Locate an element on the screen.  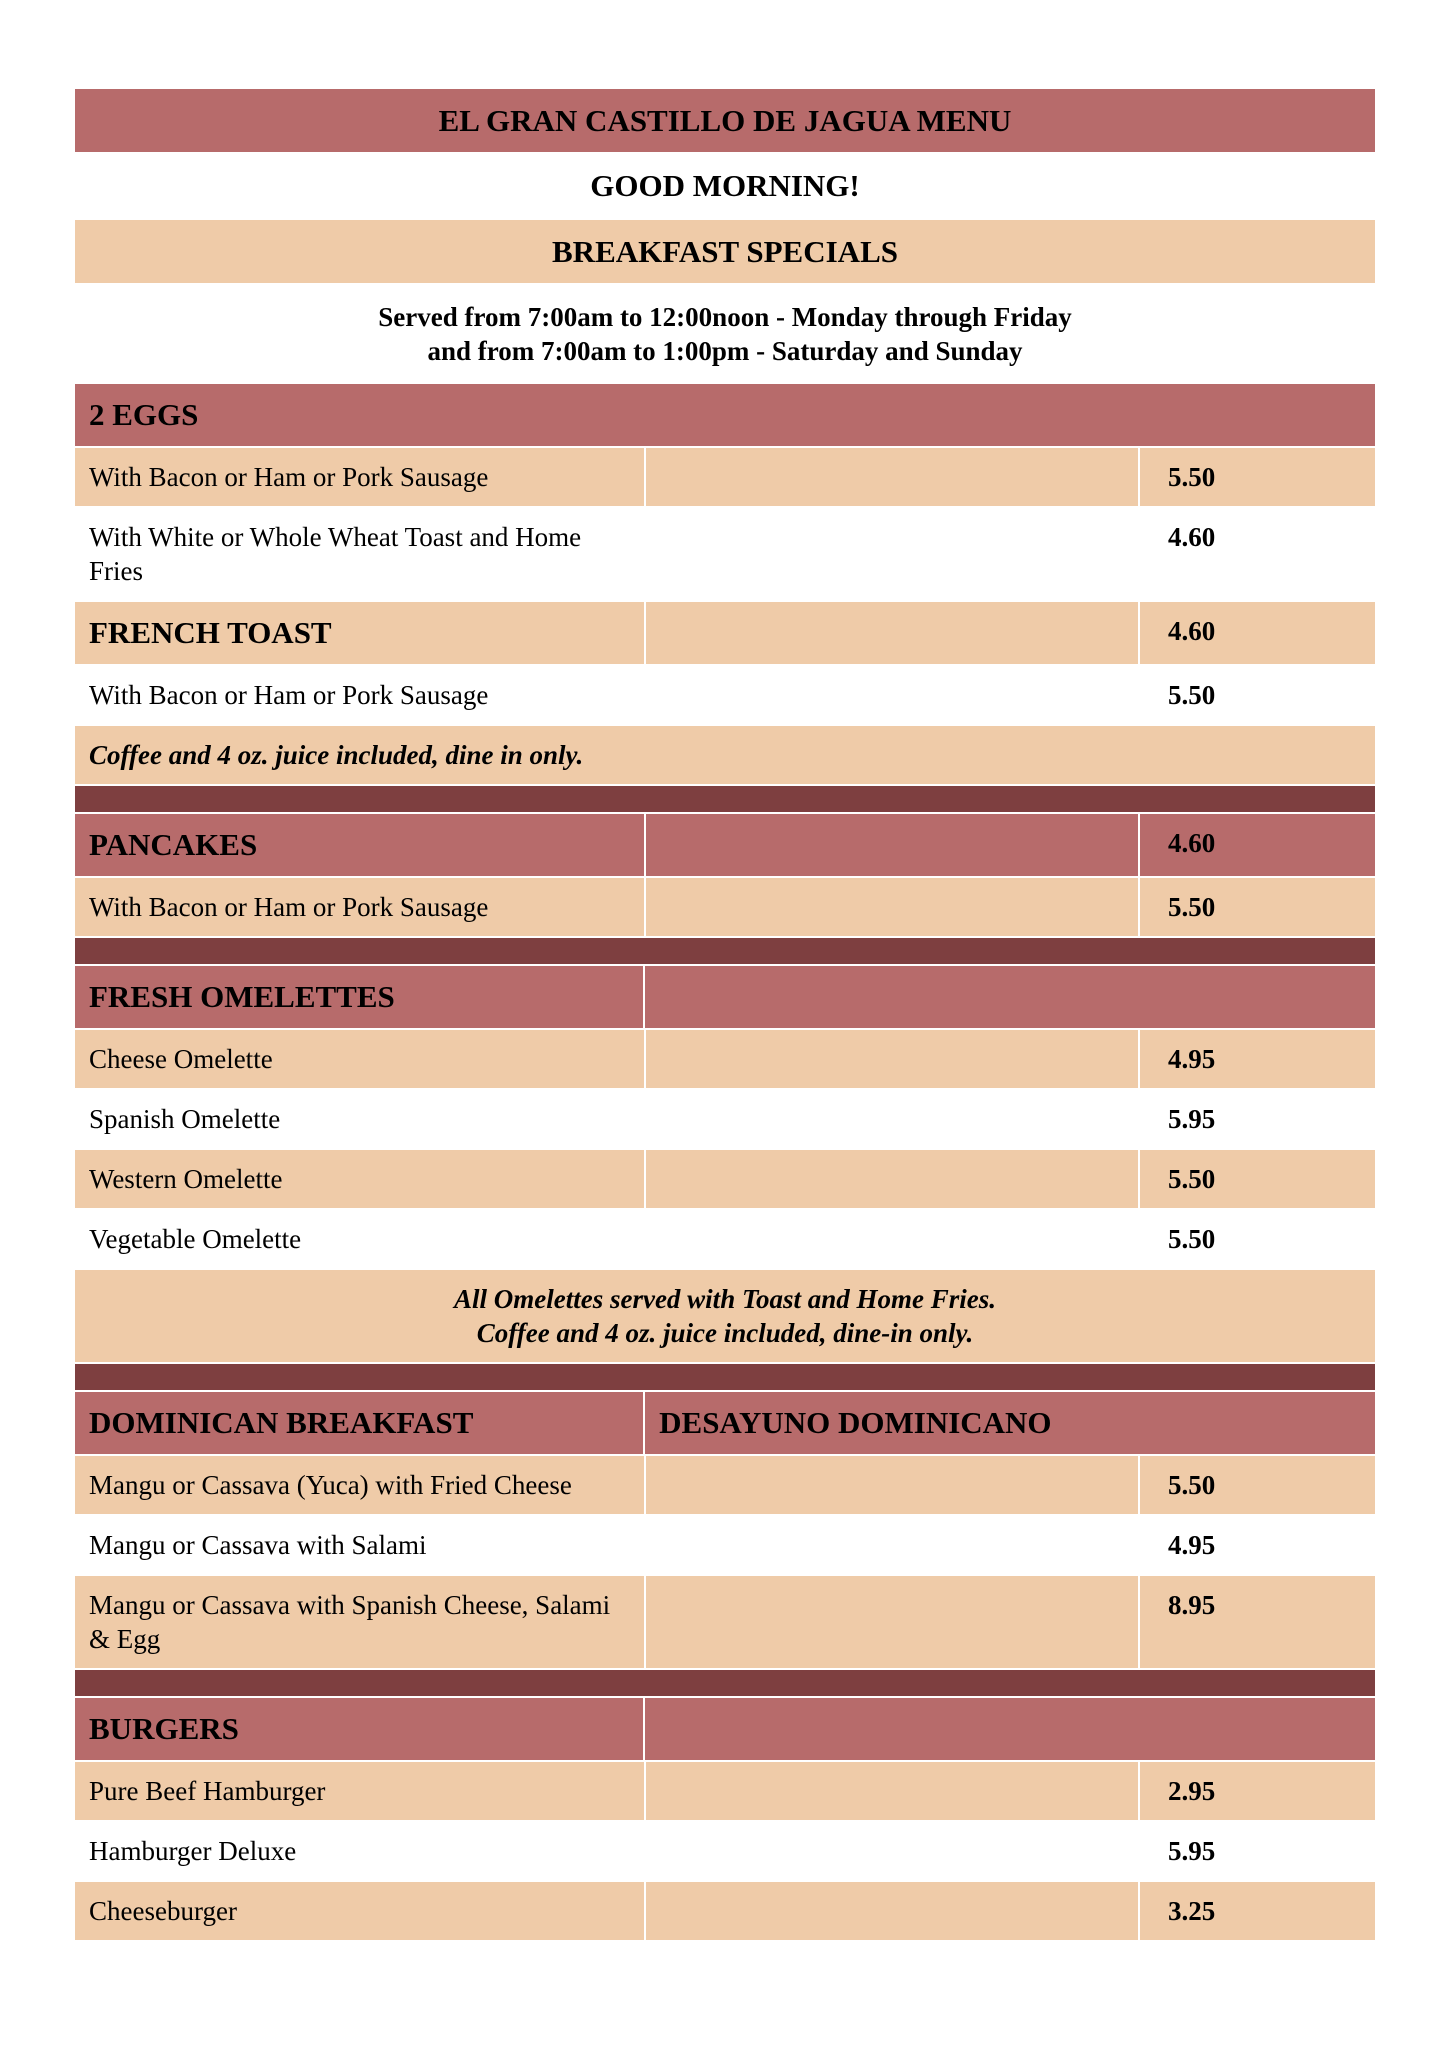
item-name: Vegetable Omelette is located at coordinates (195, 1239).